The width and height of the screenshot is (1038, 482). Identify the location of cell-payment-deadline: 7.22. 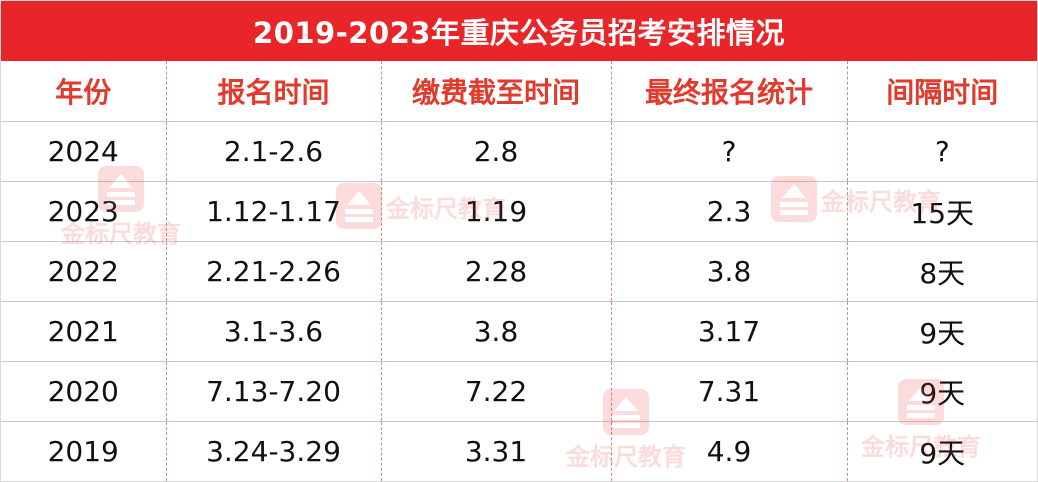
(495, 391).